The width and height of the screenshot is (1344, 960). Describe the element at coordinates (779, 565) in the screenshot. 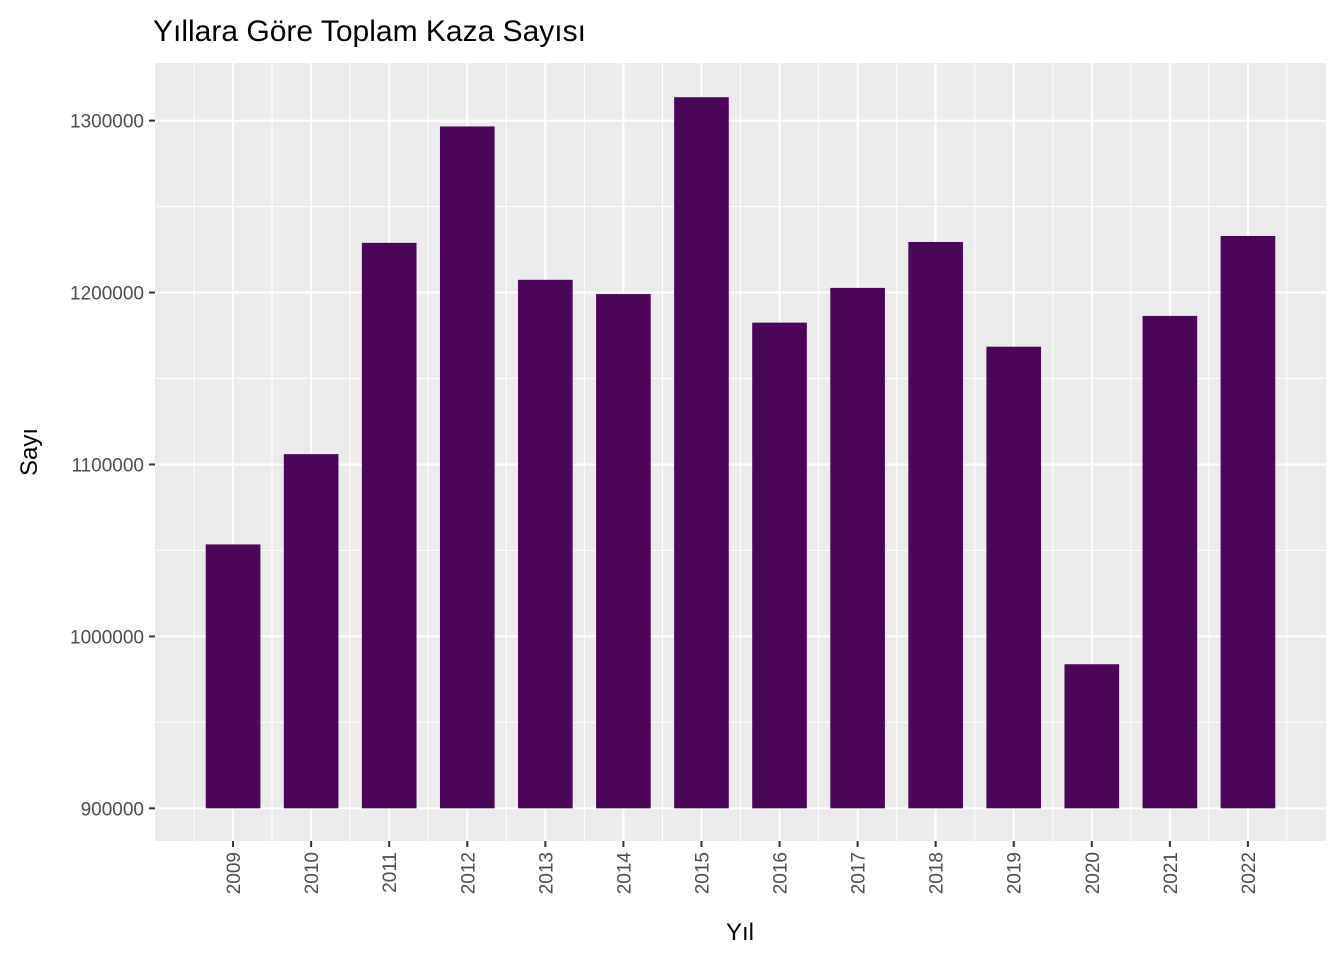

I see `bar-2016` at that location.